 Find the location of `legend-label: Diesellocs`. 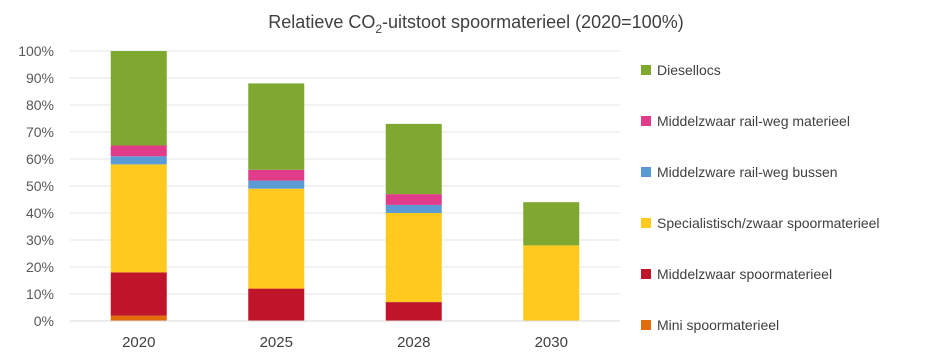

legend-label: Diesellocs is located at coordinates (689, 70).